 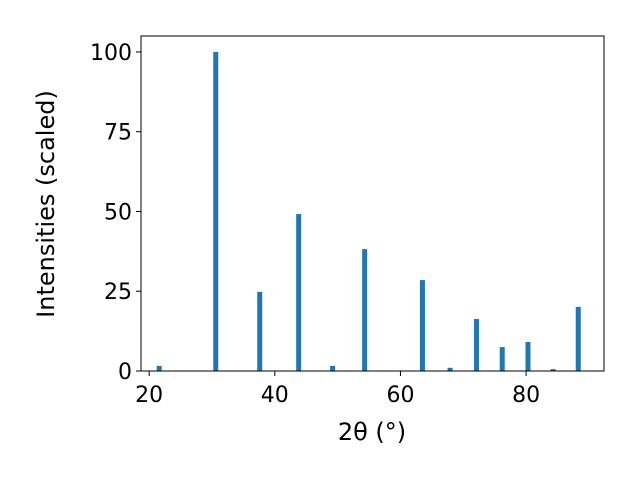 What do you see at coordinates (118, 133) in the screenshot?
I see `y-tick-label: 75` at bounding box center [118, 133].